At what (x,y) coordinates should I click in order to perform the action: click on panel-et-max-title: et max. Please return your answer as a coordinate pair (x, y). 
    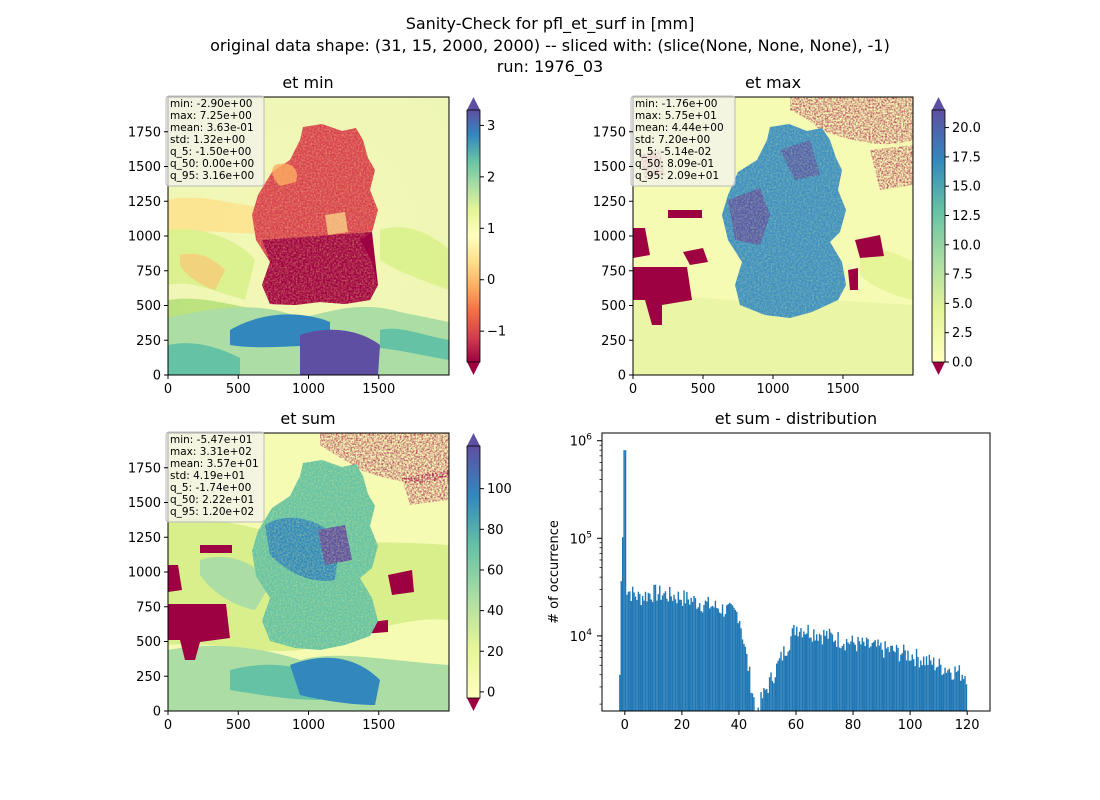
    Looking at the image, I should click on (773, 82).